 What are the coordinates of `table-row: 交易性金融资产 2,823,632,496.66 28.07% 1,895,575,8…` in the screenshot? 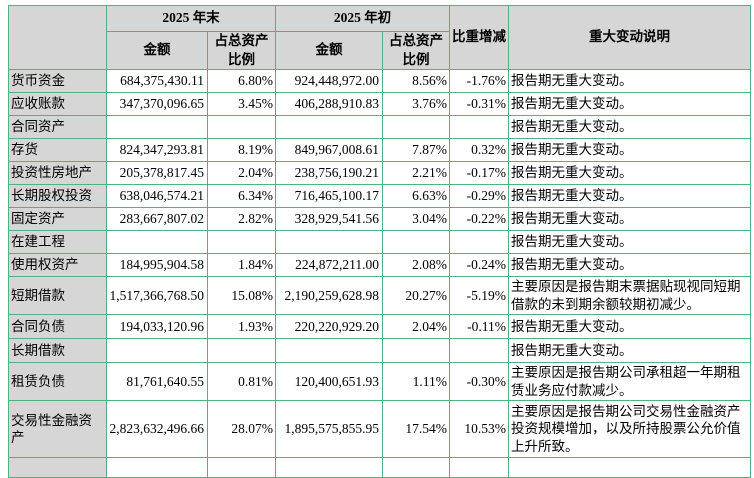 It's located at (379, 429).